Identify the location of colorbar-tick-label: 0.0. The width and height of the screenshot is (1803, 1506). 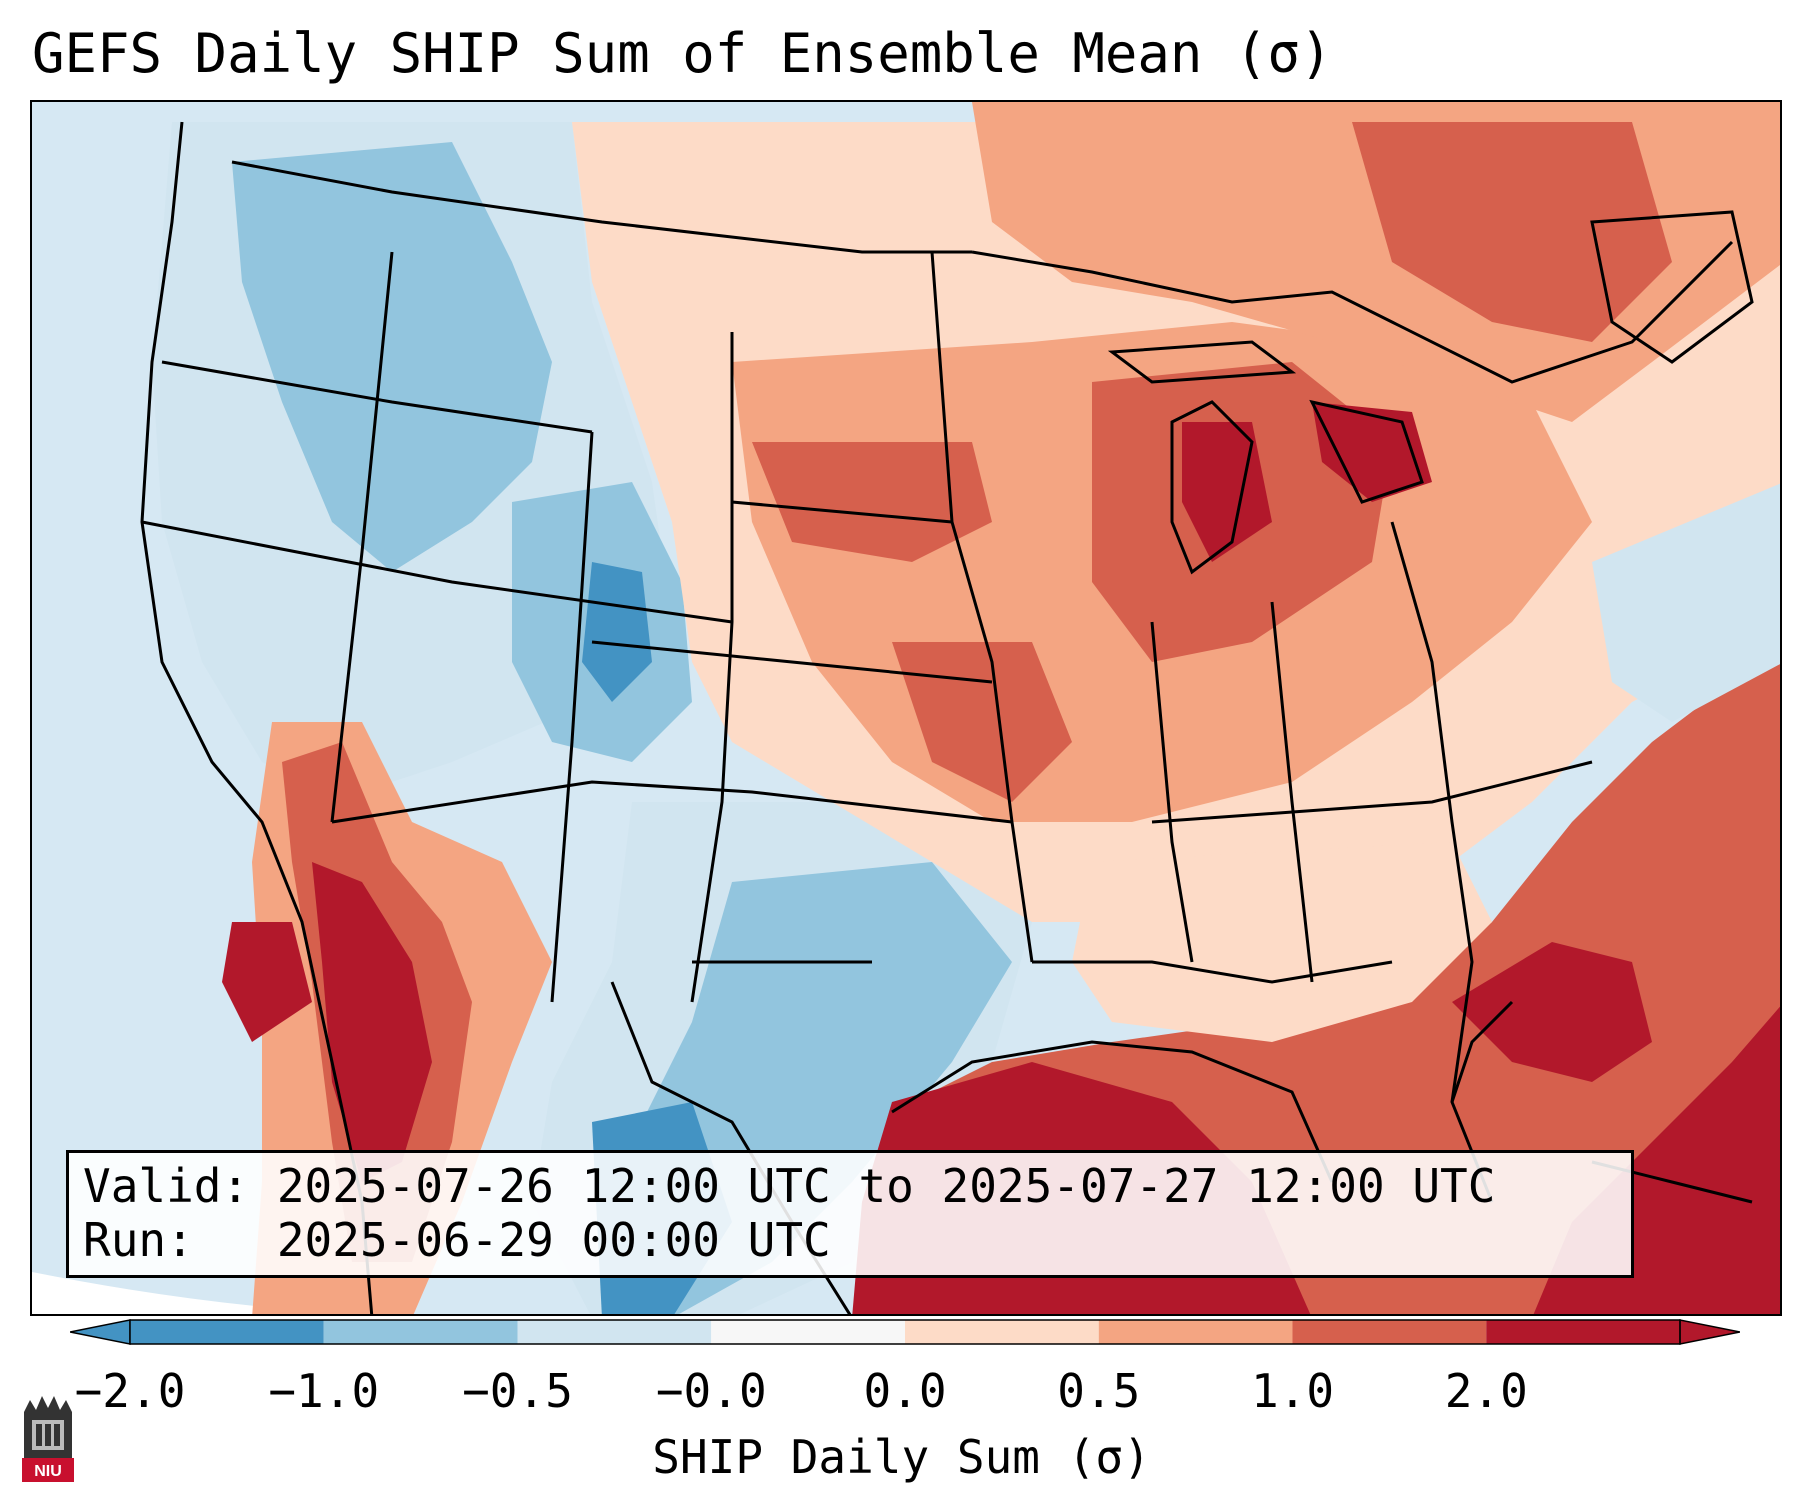
(905, 1391).